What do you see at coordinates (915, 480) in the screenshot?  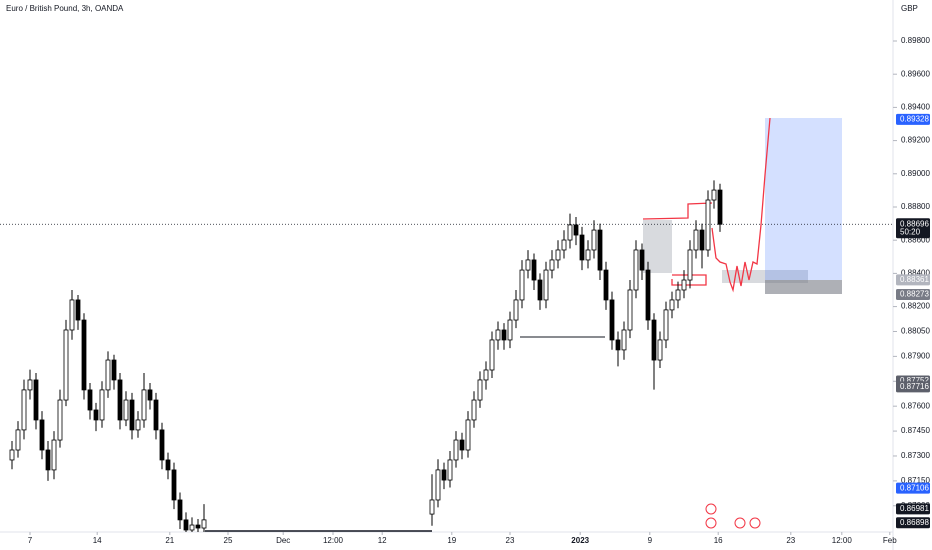 I see `y-tick-label: 0.87150` at bounding box center [915, 480].